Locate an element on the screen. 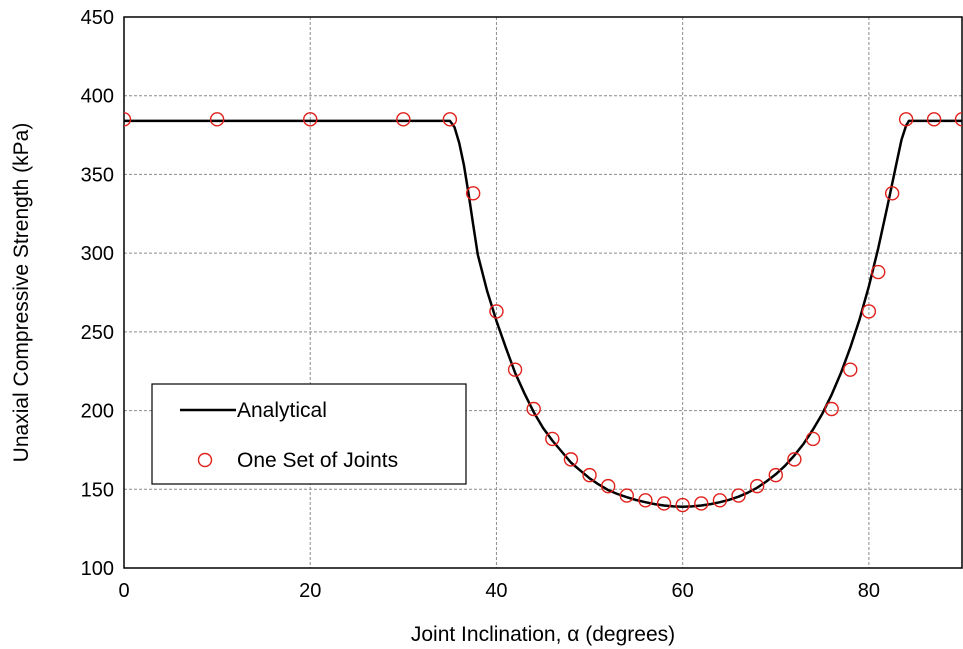 The width and height of the screenshot is (963, 649). legend: Analytical One Set of Joints is located at coordinates (309, 434).